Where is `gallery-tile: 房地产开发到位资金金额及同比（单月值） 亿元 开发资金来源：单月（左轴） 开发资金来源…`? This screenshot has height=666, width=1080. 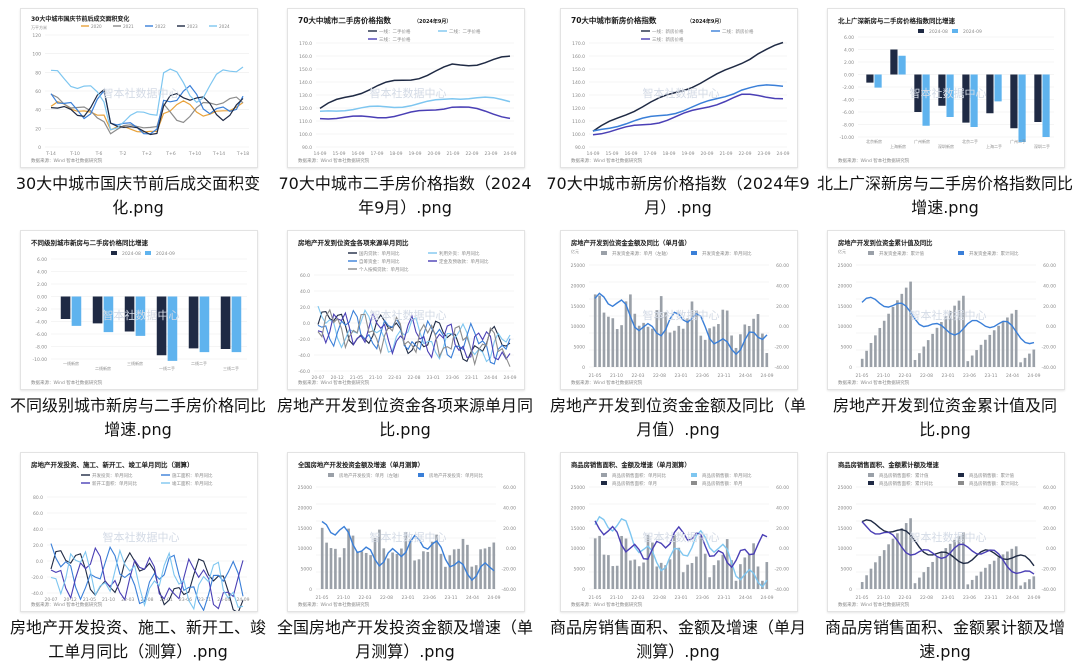
gallery-tile: 房地产开发到位资金金额及同比（单月值） 亿元 开发资金来源：单月（左轴） 开发资金来源… is located at coordinates (678, 333).